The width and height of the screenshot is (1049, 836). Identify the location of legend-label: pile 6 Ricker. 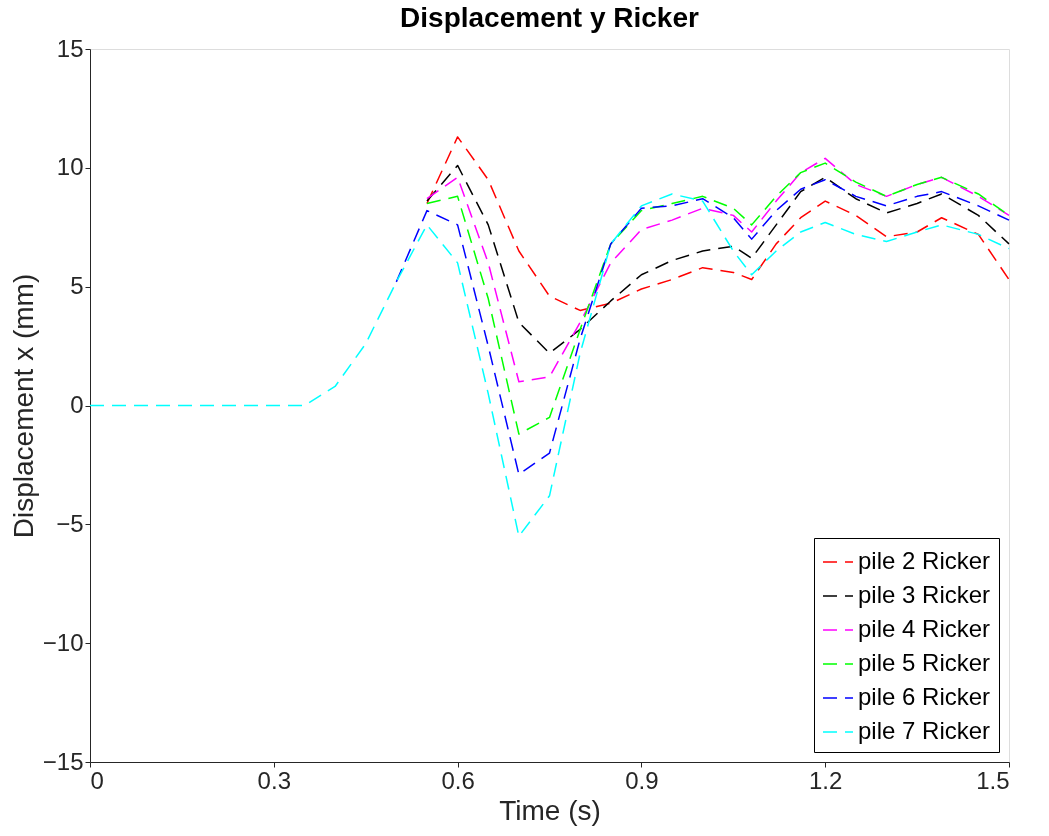
(924, 696).